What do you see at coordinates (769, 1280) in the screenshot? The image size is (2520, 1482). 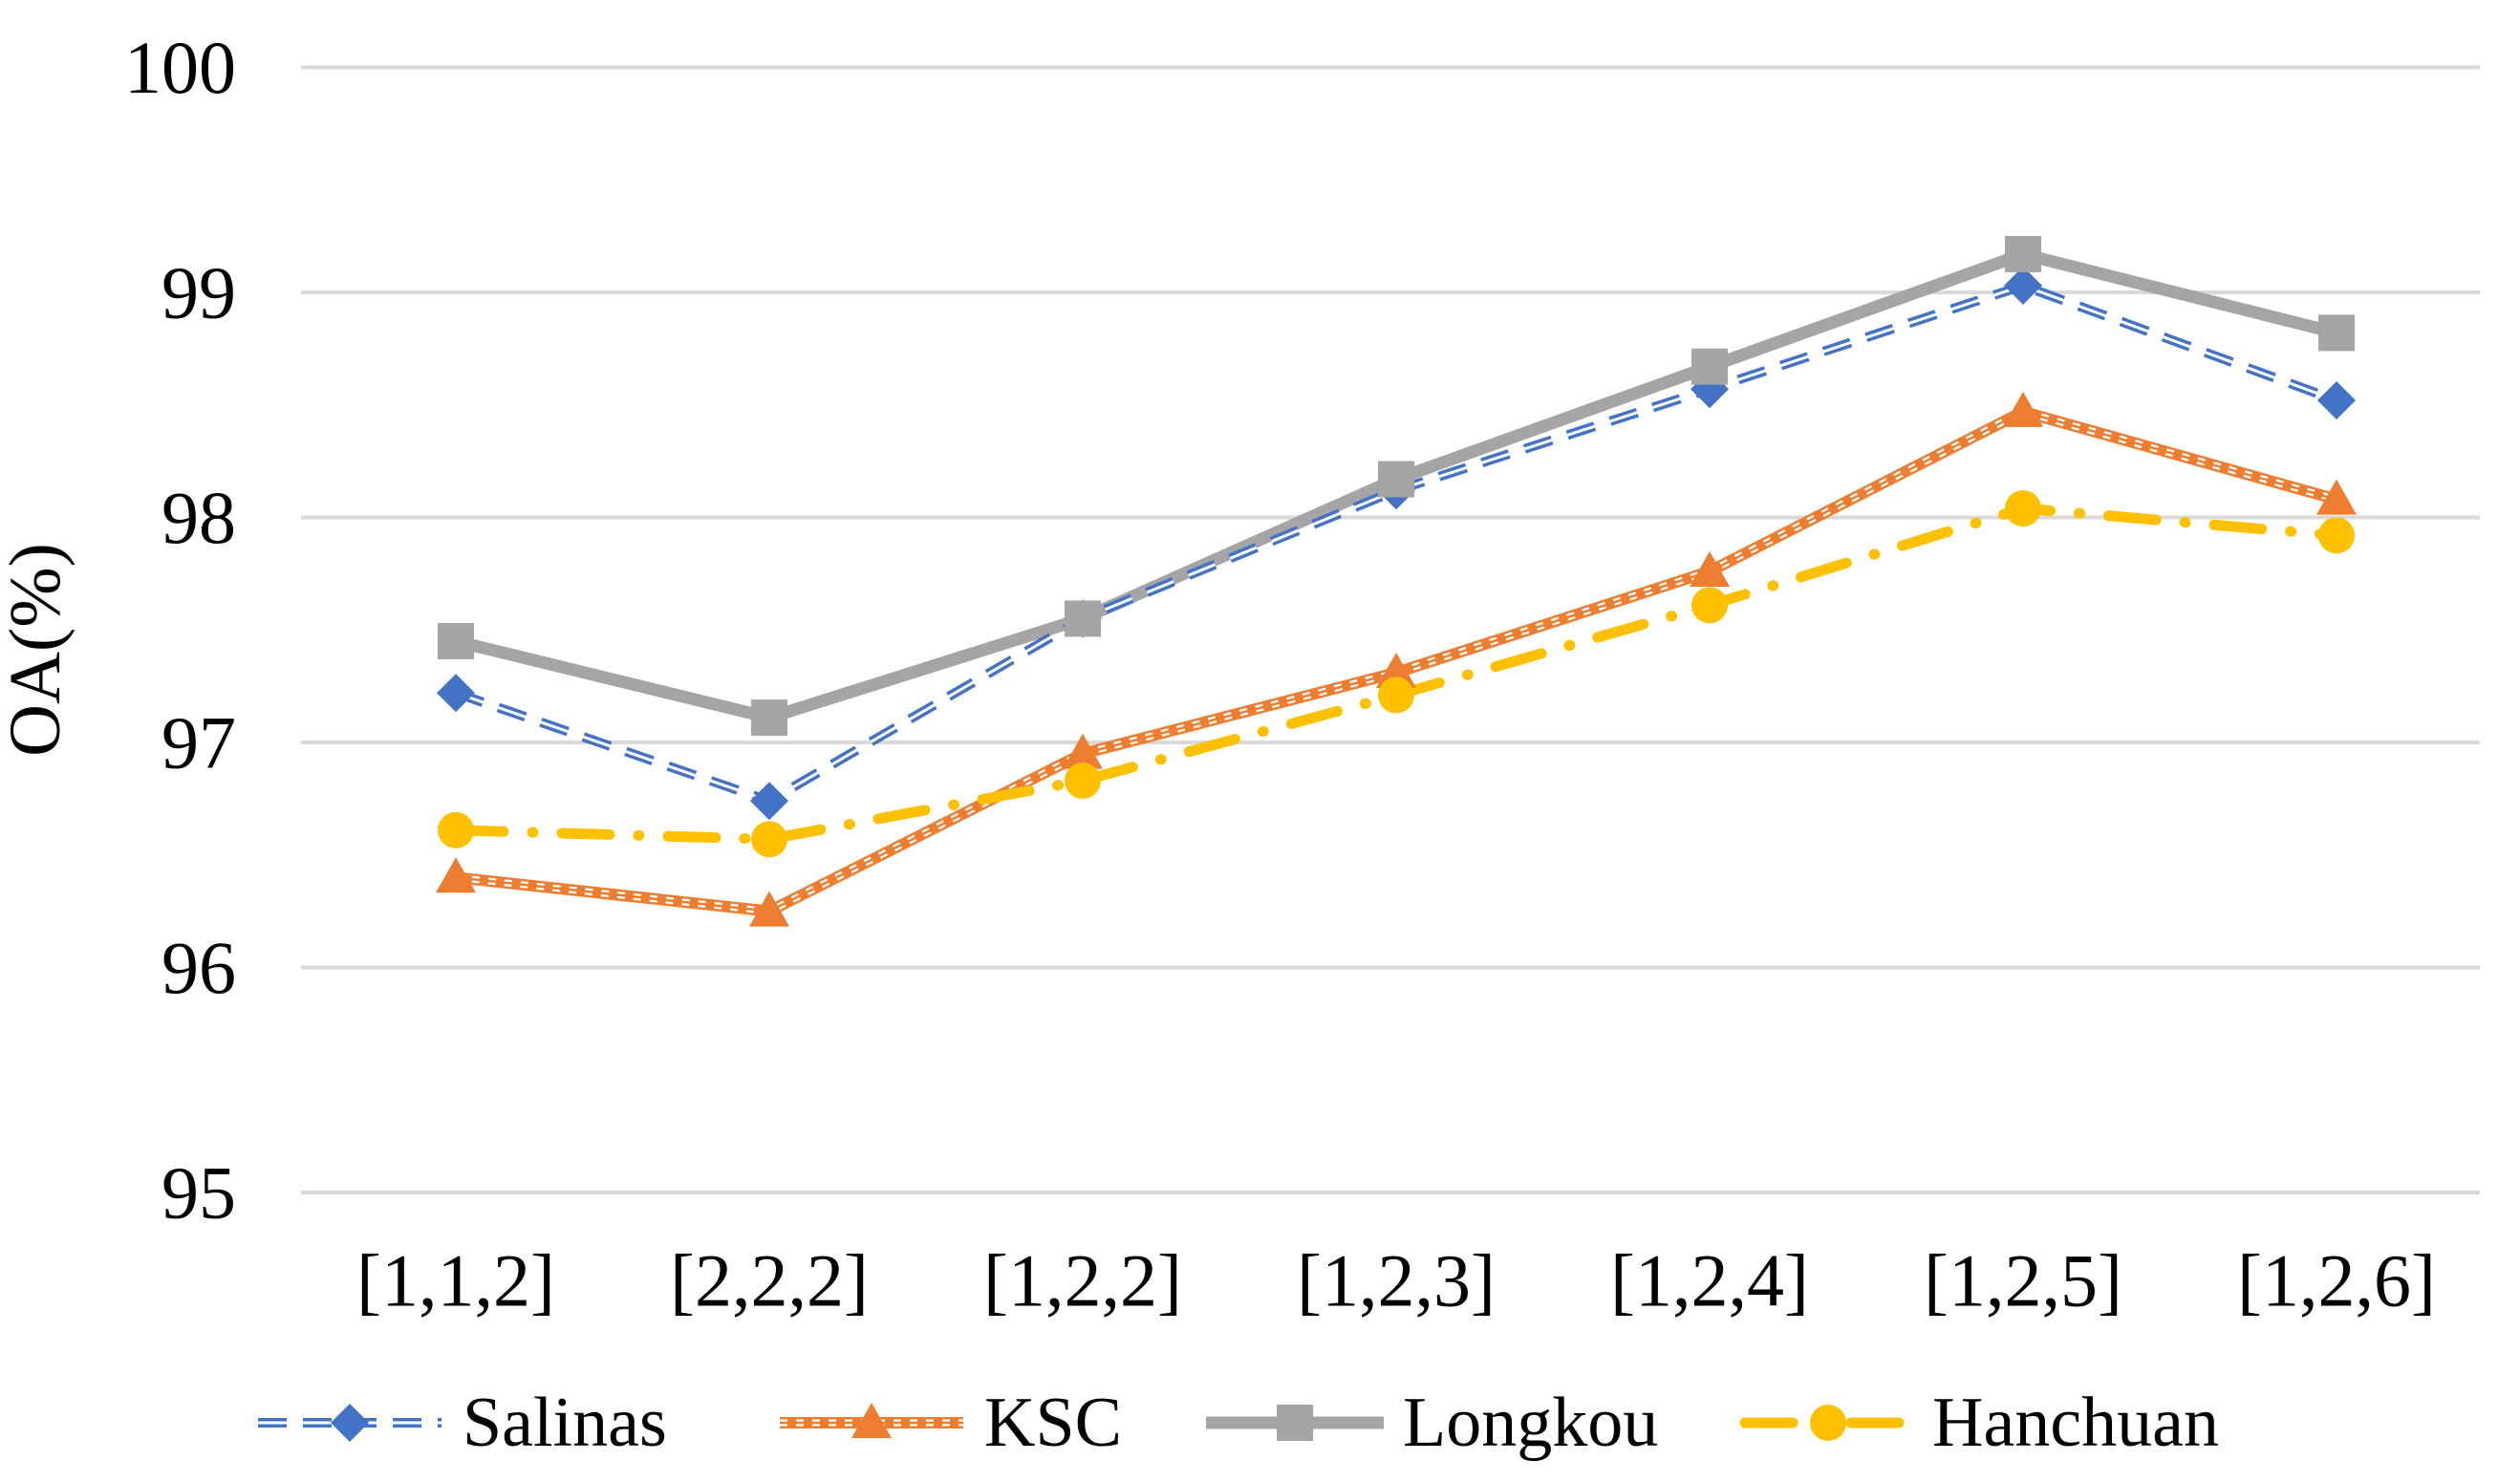 I see `x-category-label-1: [2,2,2]` at bounding box center [769, 1280].